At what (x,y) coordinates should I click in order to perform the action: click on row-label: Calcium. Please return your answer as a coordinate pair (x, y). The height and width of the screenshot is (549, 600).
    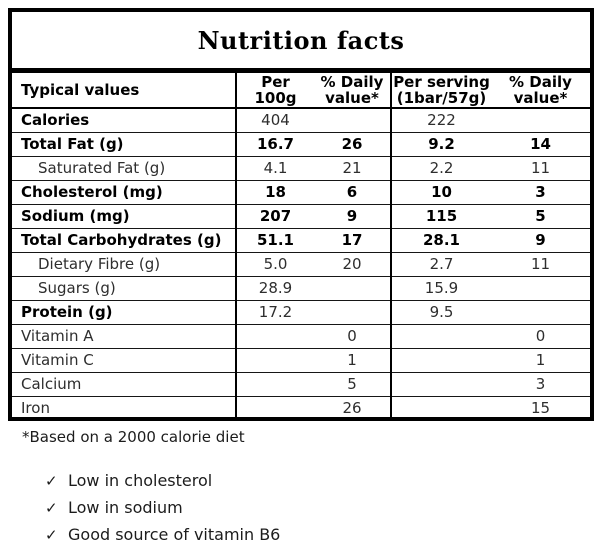
    Looking at the image, I should click on (124, 385).